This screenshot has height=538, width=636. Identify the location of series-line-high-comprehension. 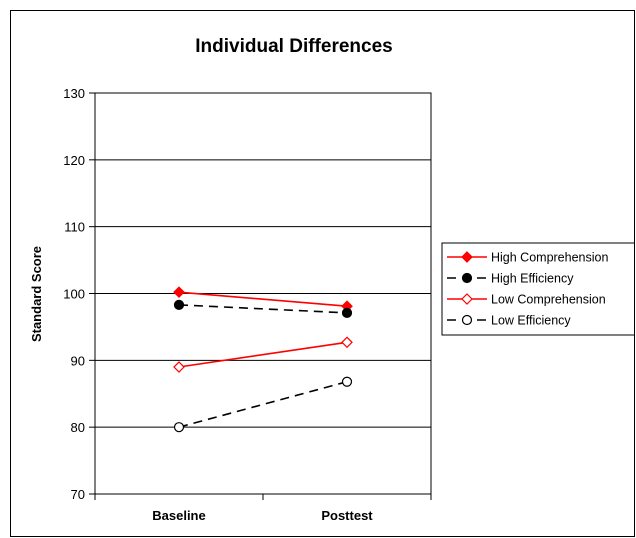
(263, 299).